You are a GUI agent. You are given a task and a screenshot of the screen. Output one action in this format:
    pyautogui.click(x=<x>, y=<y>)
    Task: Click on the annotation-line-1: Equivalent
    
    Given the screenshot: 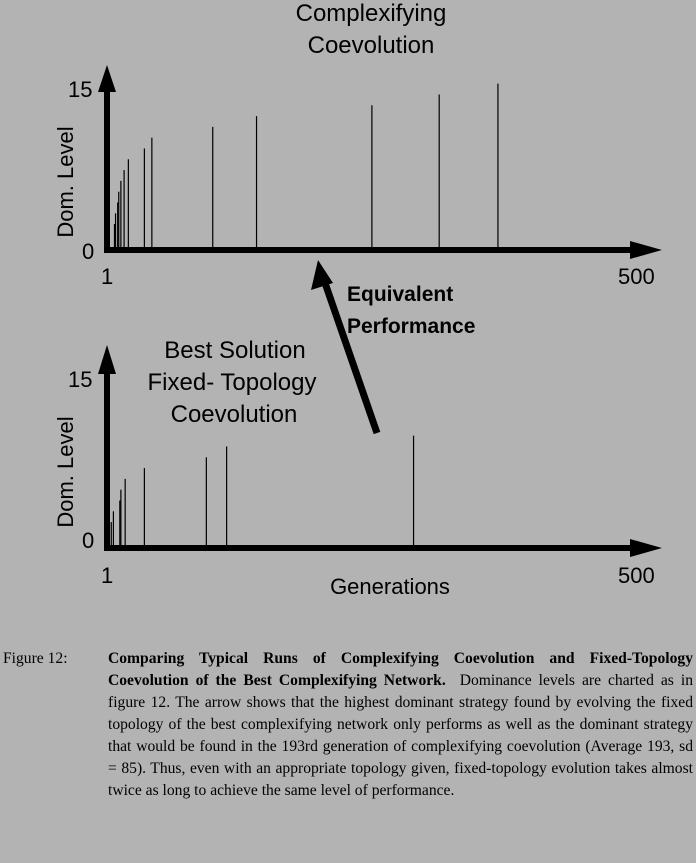 What is the action you would take?
    pyautogui.click(x=400, y=294)
    